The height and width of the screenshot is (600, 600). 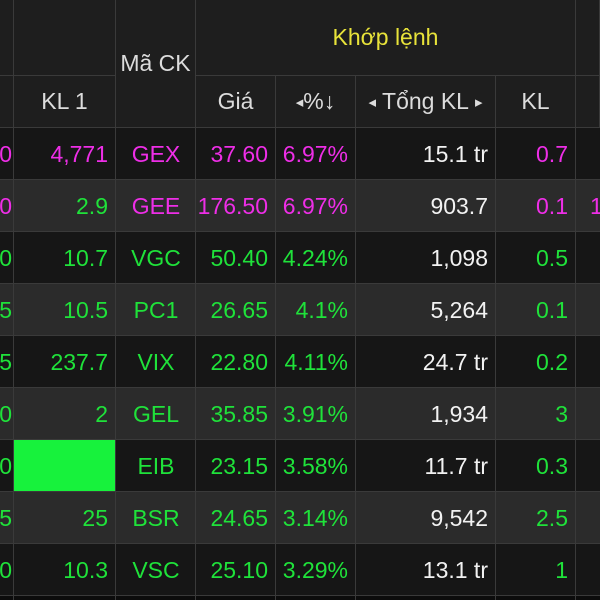 I want to click on header-kl1-group, so click(x=65, y=38).